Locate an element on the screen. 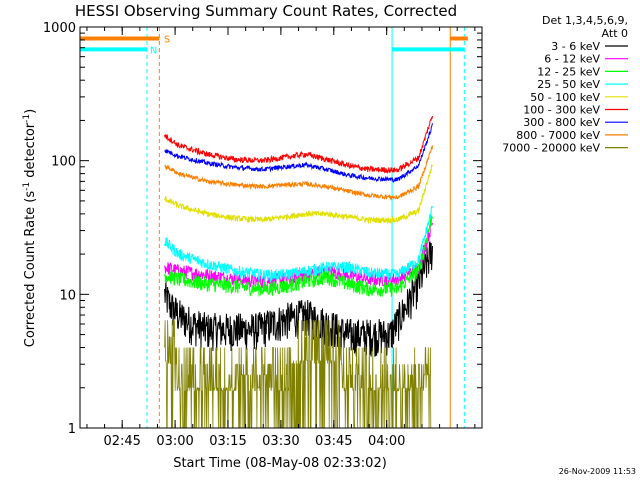  legend-label-5: 100 - 300 keV is located at coordinates (561, 110).